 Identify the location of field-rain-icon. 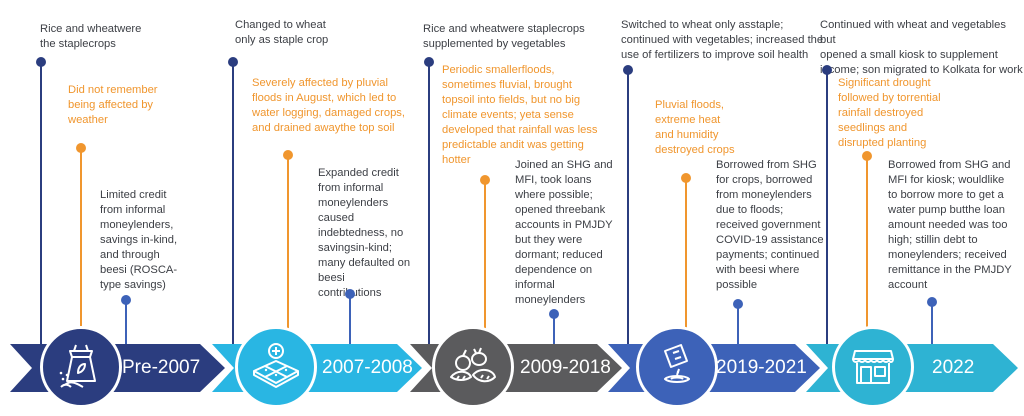
(276, 365).